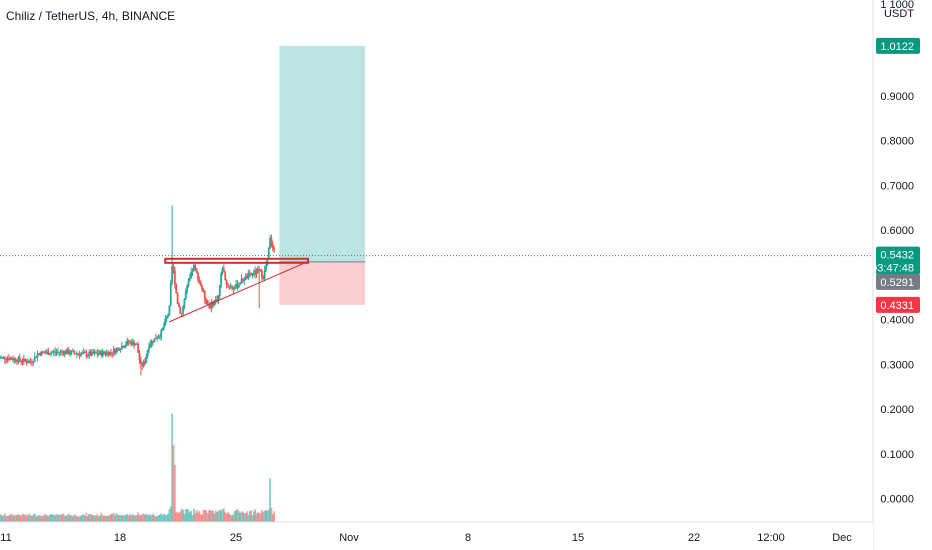 This screenshot has height=550, width=932. What do you see at coordinates (771, 538) in the screenshot?
I see `time-axis-label: 12:00` at bounding box center [771, 538].